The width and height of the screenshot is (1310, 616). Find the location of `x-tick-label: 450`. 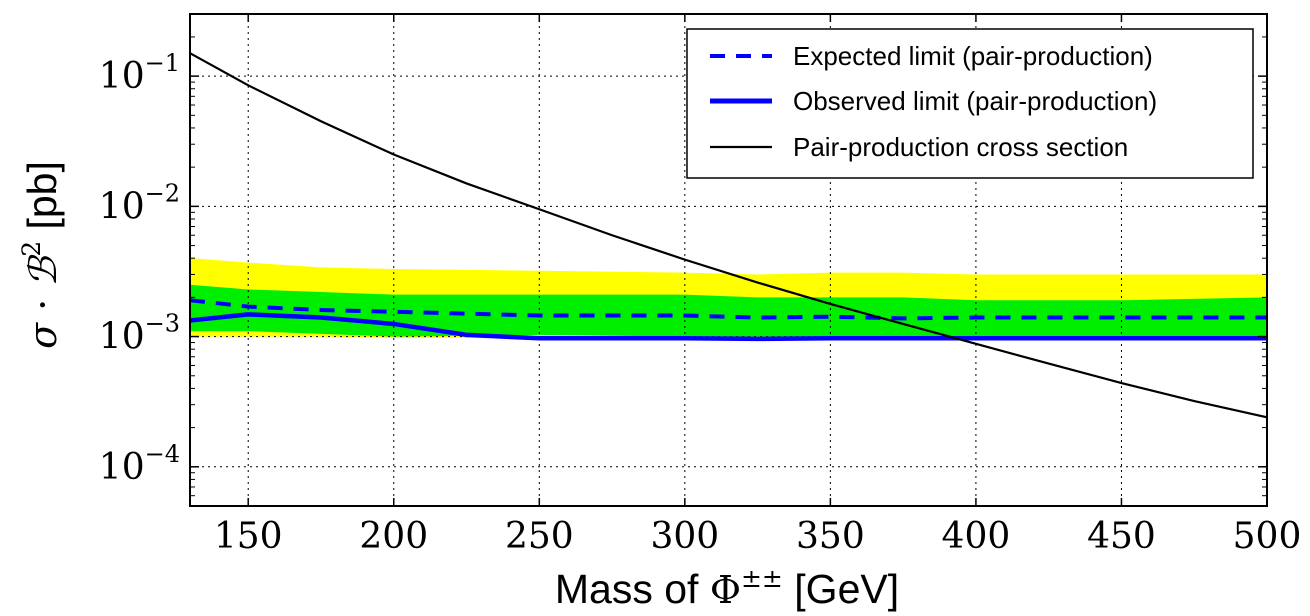

x-tick-label: 450 is located at coordinates (1121, 536).